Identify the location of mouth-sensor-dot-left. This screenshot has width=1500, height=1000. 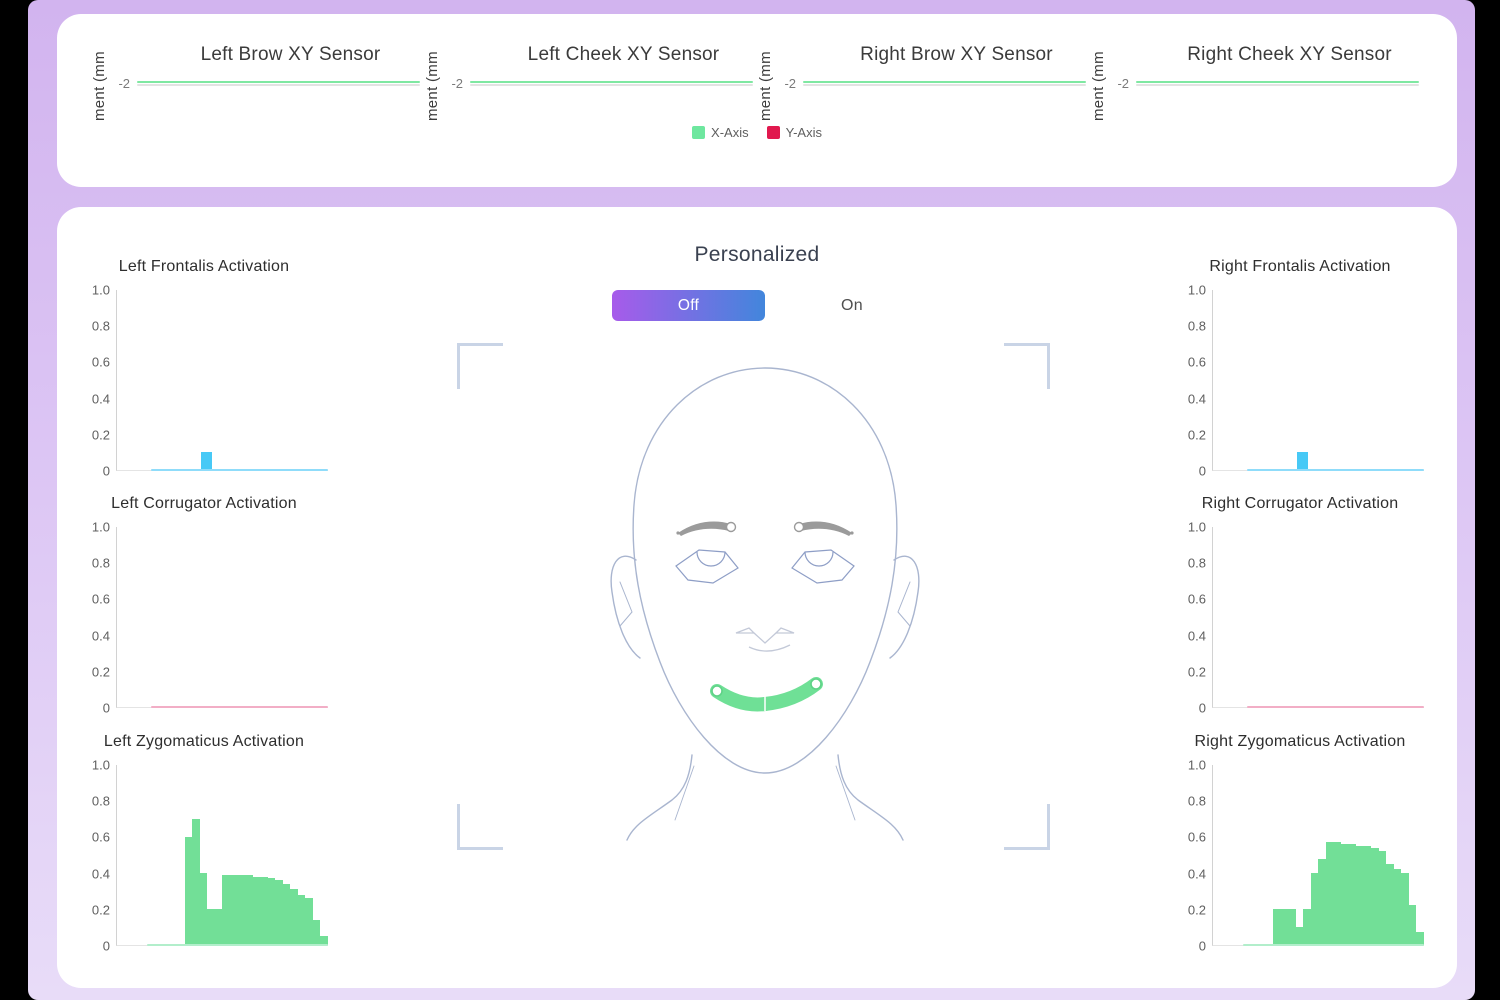
(717, 691).